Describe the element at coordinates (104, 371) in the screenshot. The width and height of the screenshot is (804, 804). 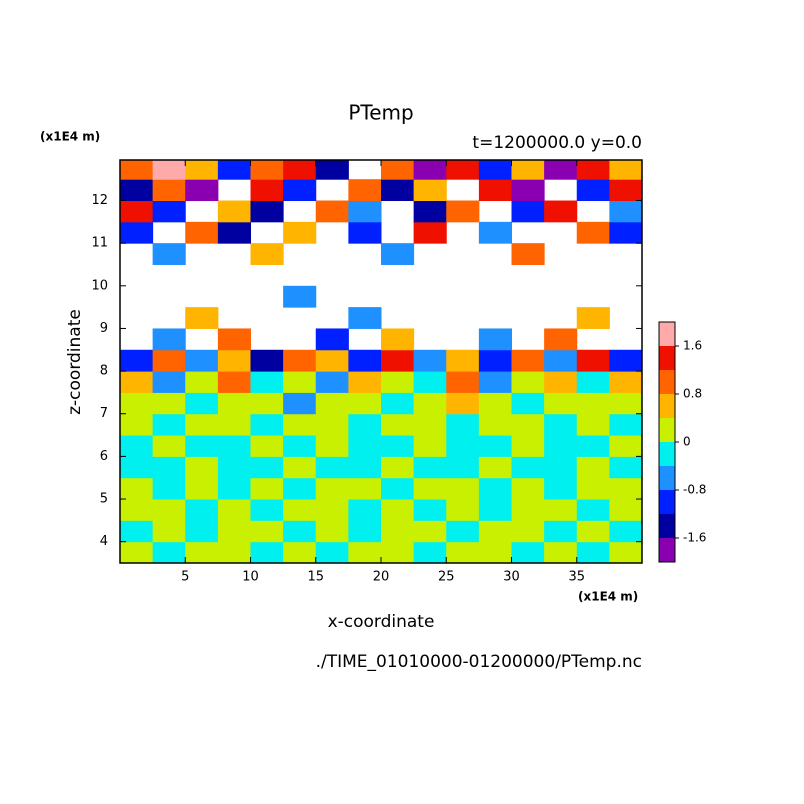
I see `y-tick-label: 8` at that location.